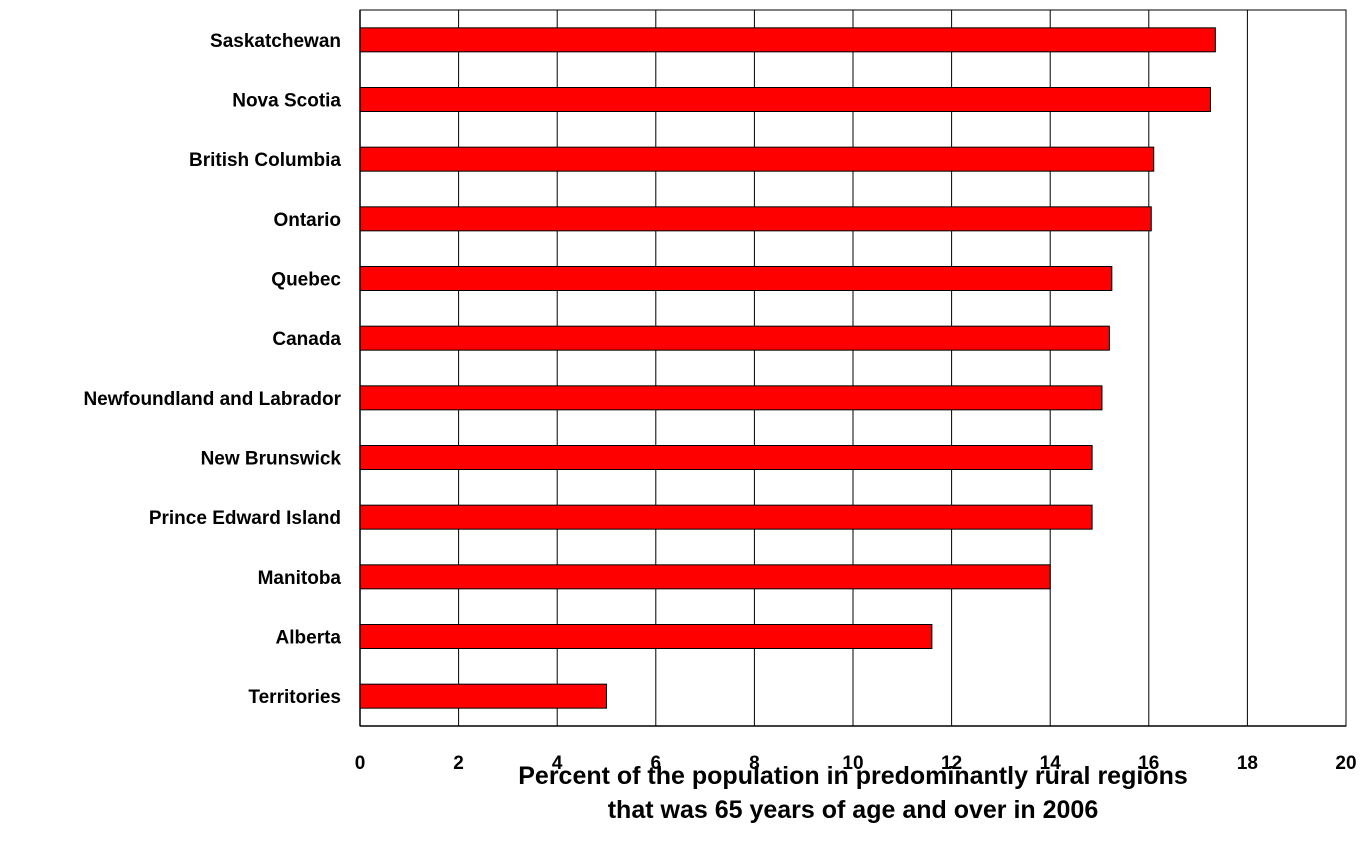 The width and height of the screenshot is (1364, 846). What do you see at coordinates (726, 457) in the screenshot?
I see `bar-new-brunswick` at bounding box center [726, 457].